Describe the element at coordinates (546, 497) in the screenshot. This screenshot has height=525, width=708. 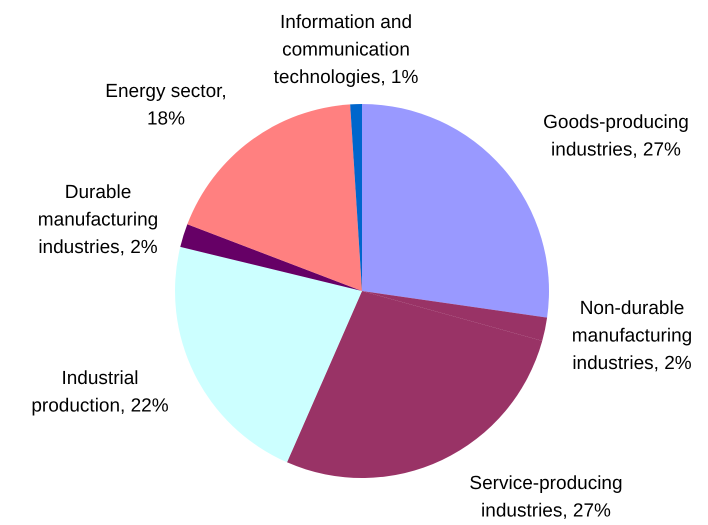
I see `slice-label: Service-producing industries, 27%` at that location.